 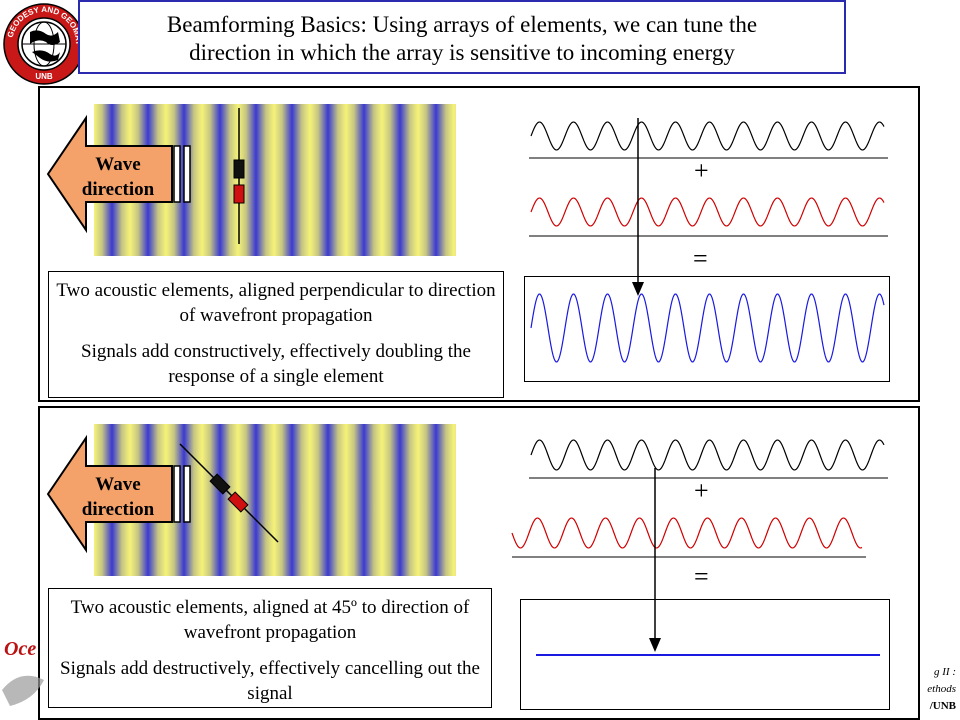 What do you see at coordinates (705, 654) in the screenshot?
I see `sum-result-box-bottom` at bounding box center [705, 654].